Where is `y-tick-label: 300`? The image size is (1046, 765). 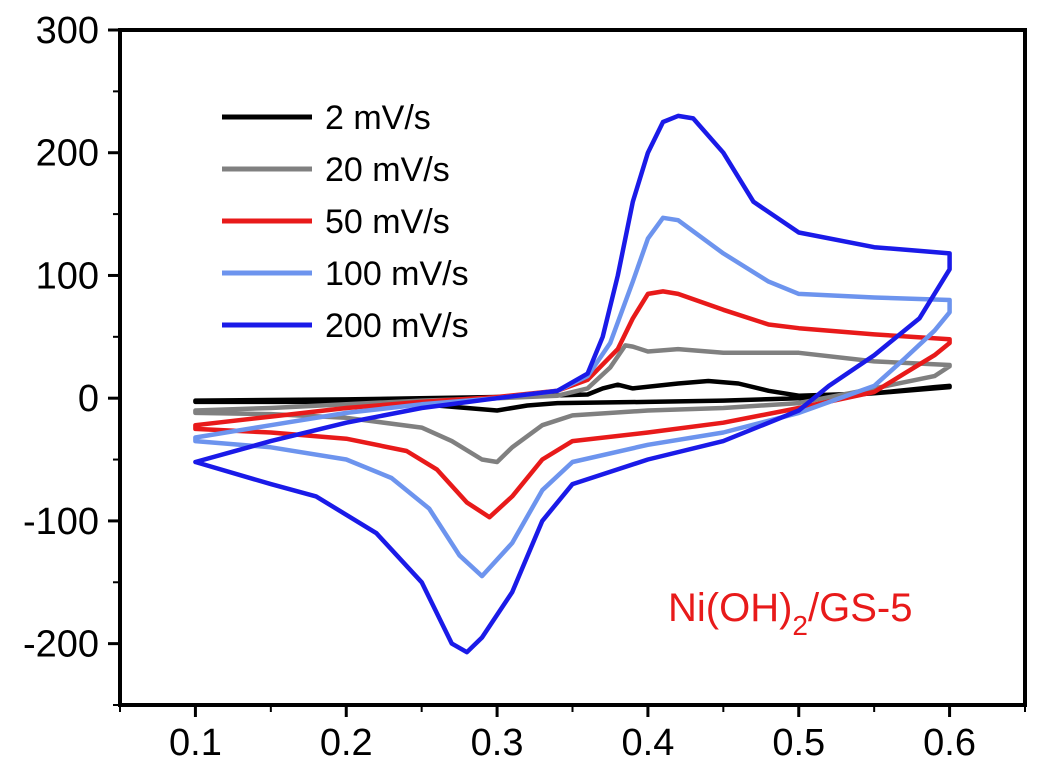 y-tick-label: 300 is located at coordinates (67, 31).